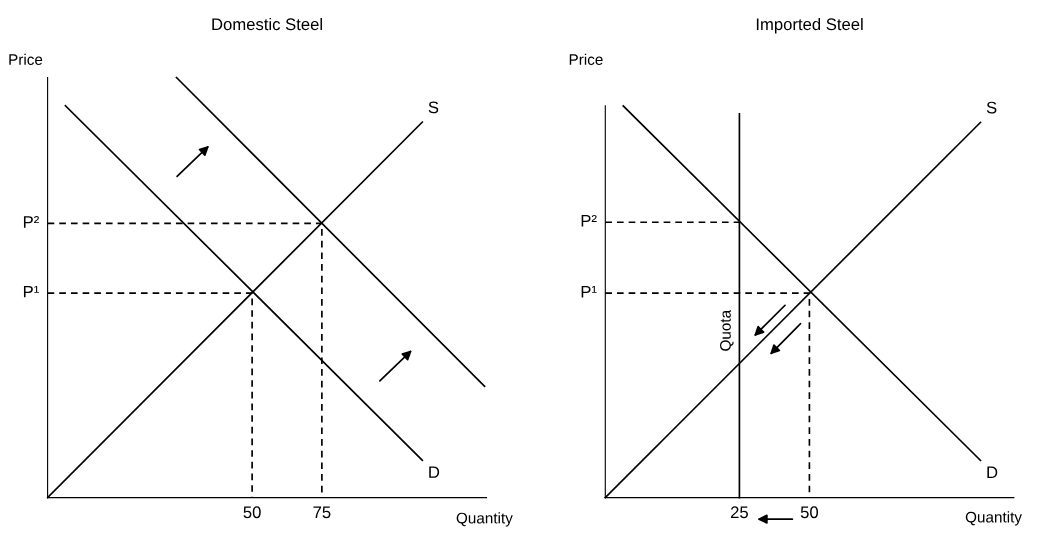 Image resolution: width=1052 pixels, height=544 pixels. I want to click on chart-title: Domestic Steel, so click(267, 24).